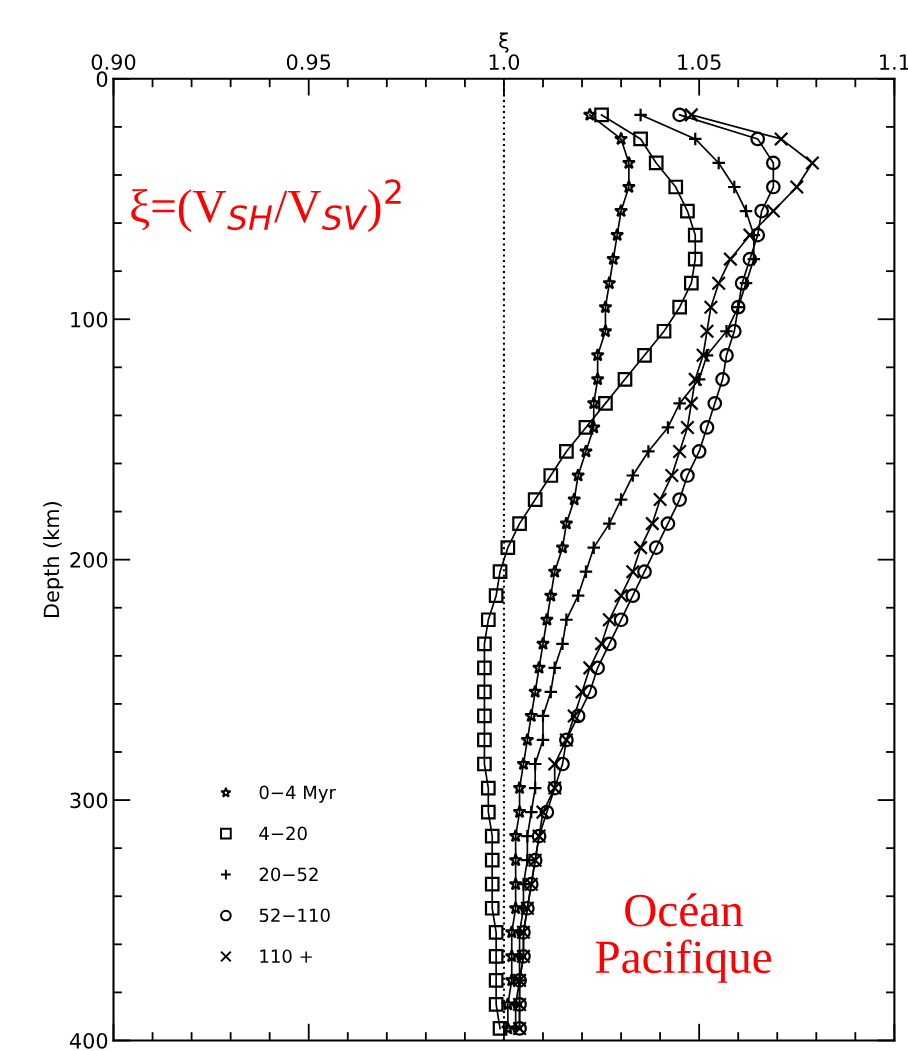 The height and width of the screenshot is (1051, 908). I want to click on x-tick-label: 1.05, so click(699, 62).